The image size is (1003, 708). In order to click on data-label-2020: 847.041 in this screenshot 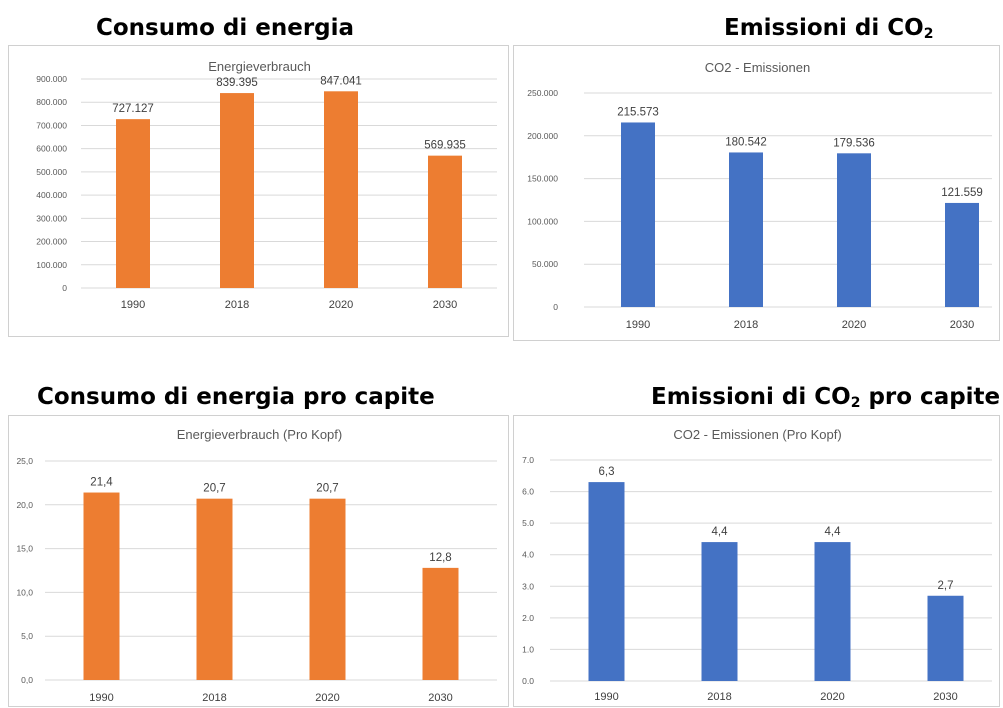, I will do `click(341, 81)`.